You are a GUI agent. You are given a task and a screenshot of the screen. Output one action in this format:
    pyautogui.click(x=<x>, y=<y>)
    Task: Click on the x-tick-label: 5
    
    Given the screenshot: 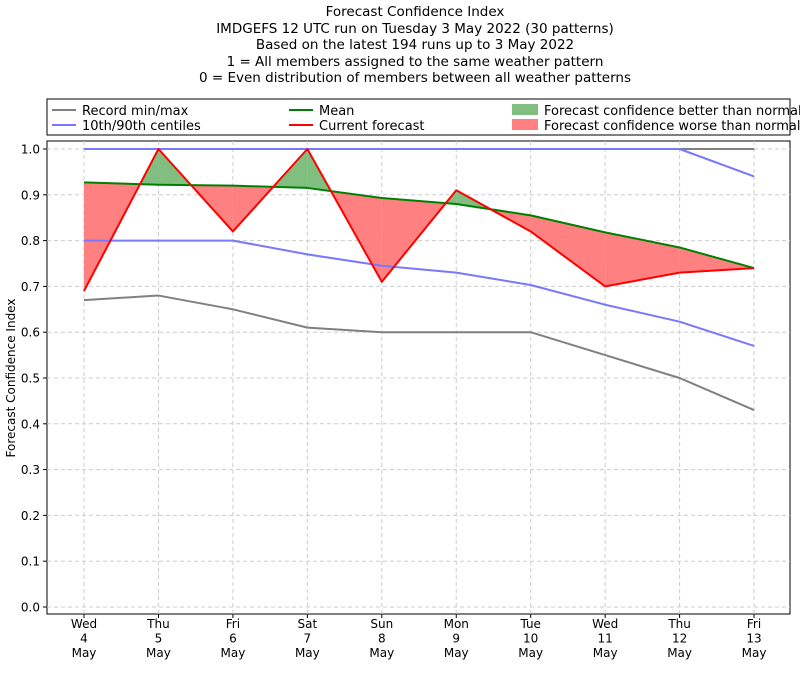 What is the action you would take?
    pyautogui.click(x=159, y=639)
    